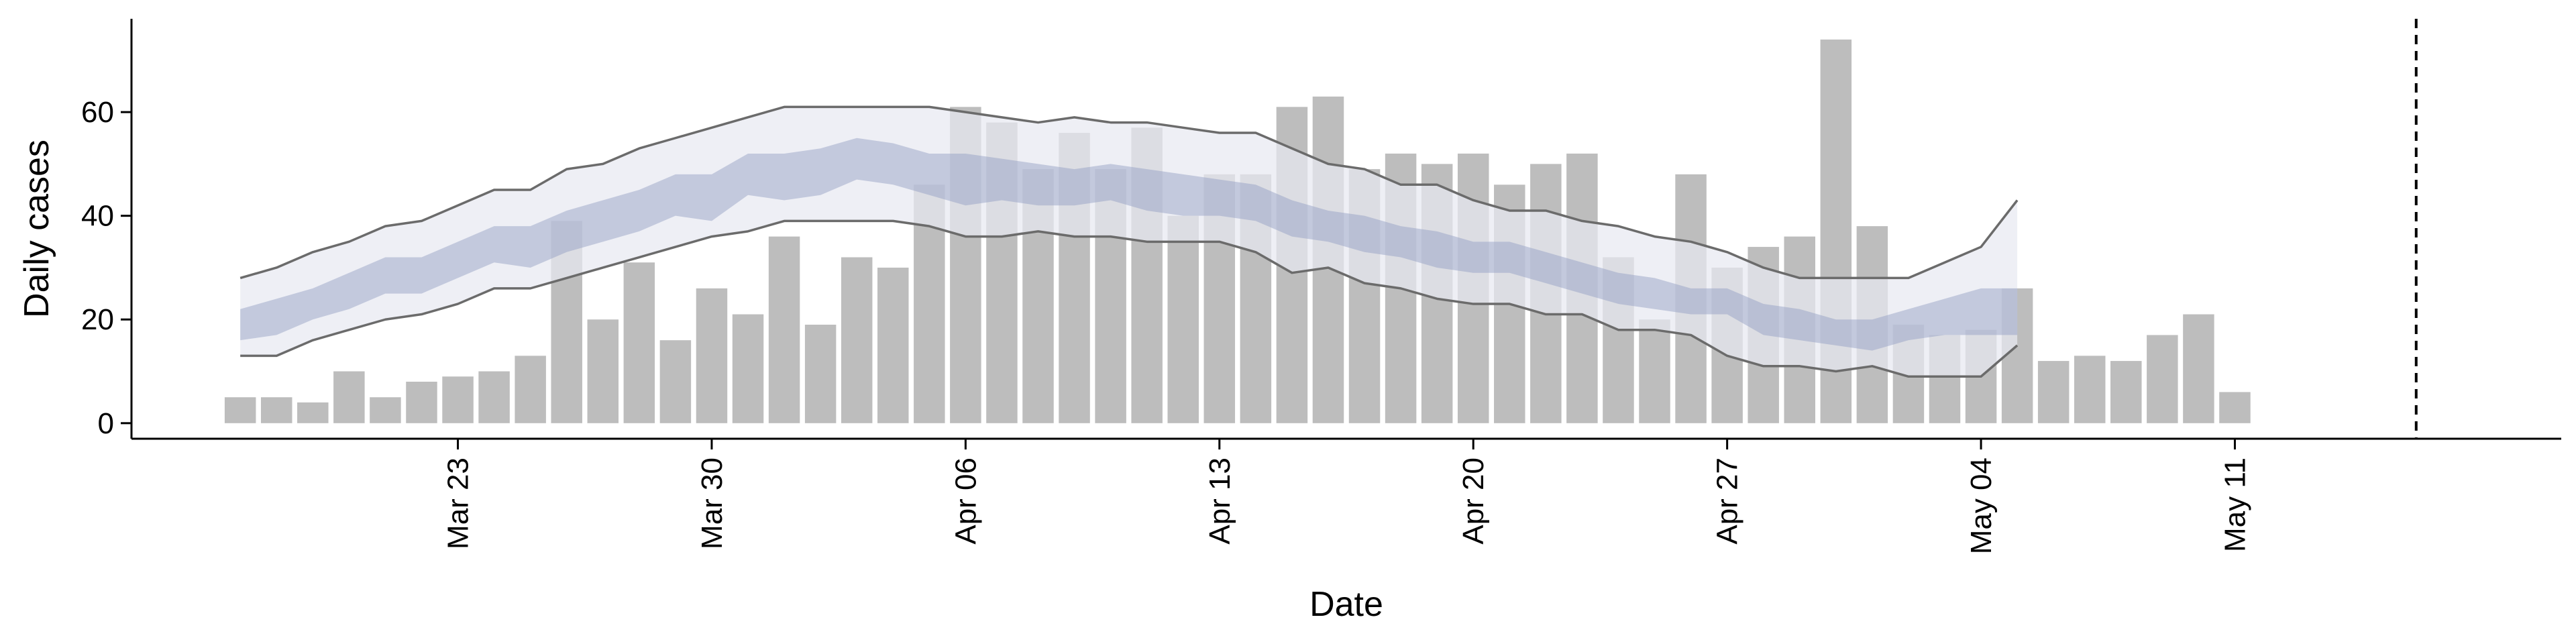 The width and height of the screenshot is (2576, 644). I want to click on x-axis-title: Date, so click(1346, 604).